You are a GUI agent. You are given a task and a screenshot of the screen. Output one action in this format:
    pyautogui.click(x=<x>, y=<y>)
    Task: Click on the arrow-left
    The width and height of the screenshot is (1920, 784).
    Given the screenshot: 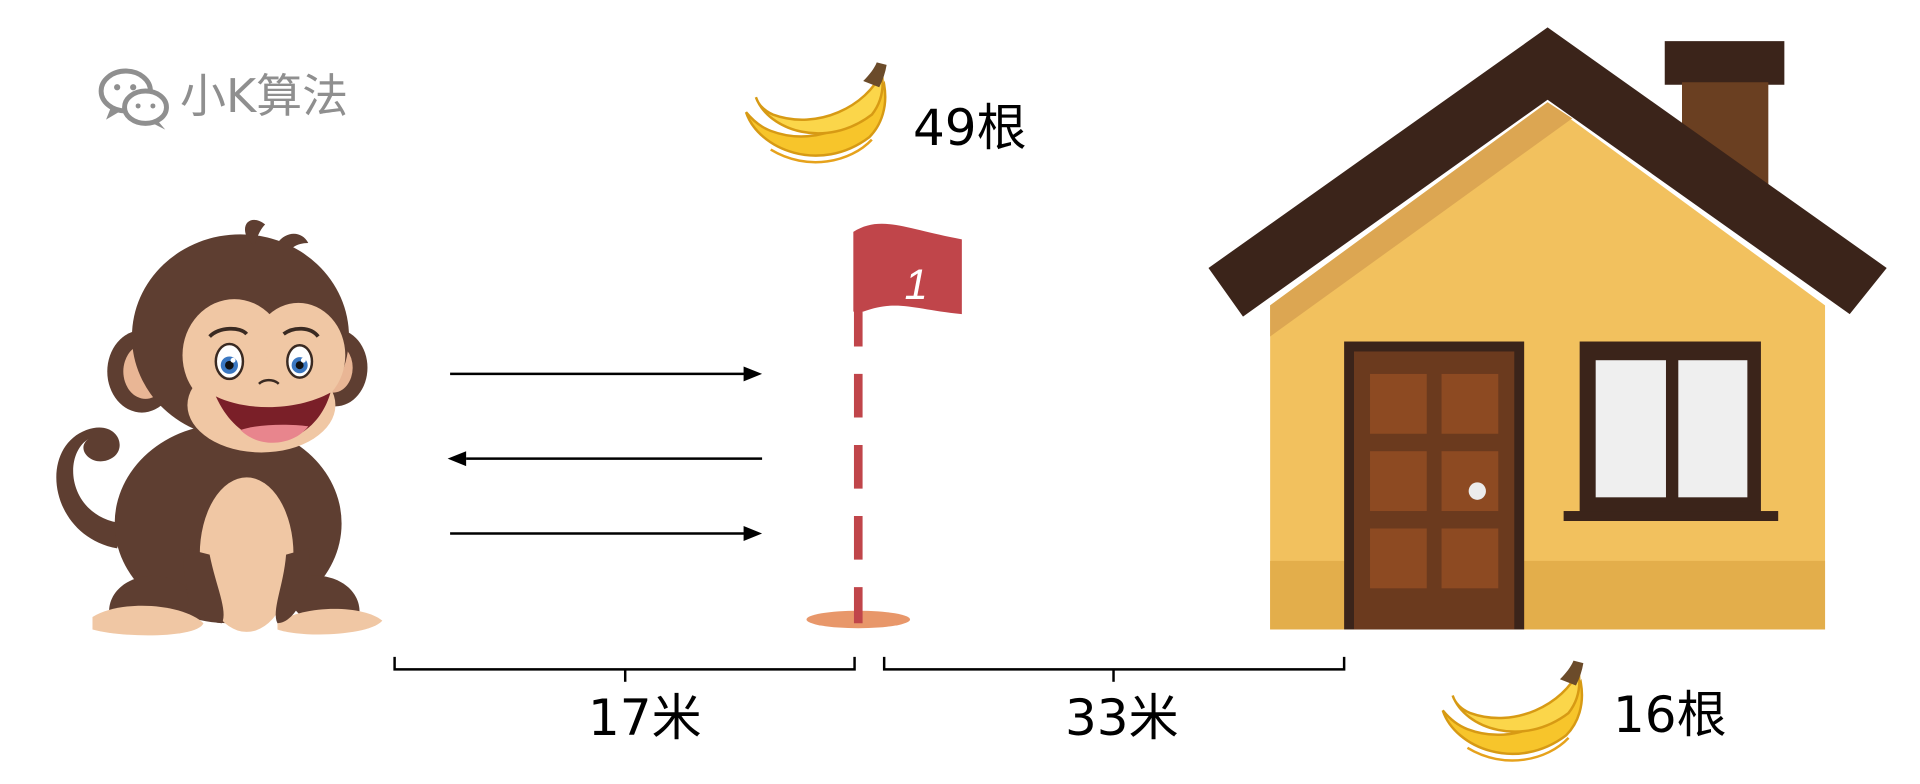 What is the action you would take?
    pyautogui.click(x=457, y=459)
    